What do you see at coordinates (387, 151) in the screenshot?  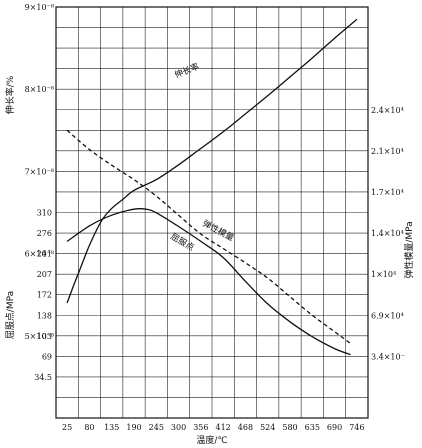 I see `right-tick-label: 2.1×10⁴` at bounding box center [387, 151].